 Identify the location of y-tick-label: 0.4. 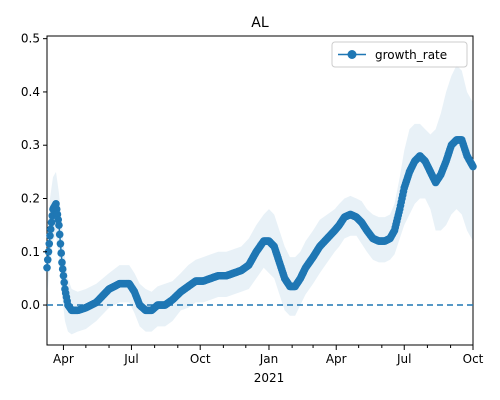
(30, 92).